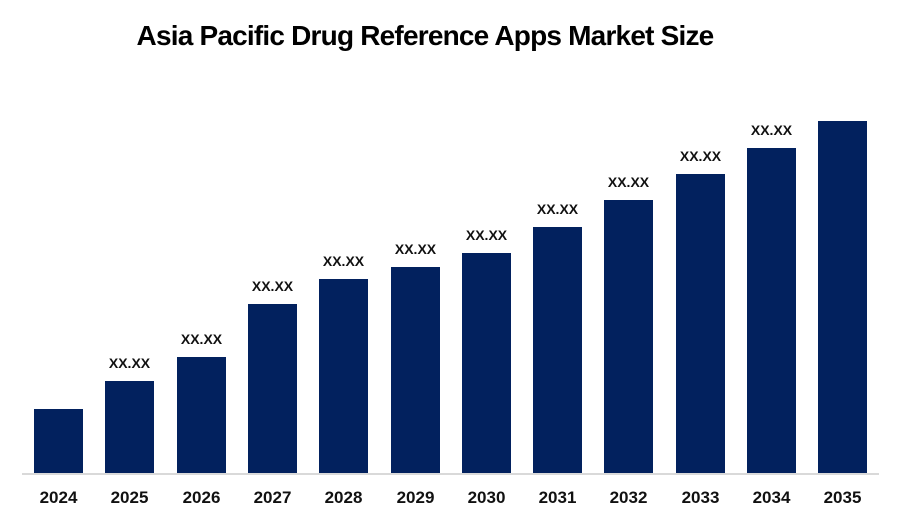 This screenshot has height=525, width=900. Describe the element at coordinates (557, 497) in the screenshot. I see `x-tick-label-2031: 2031` at that location.